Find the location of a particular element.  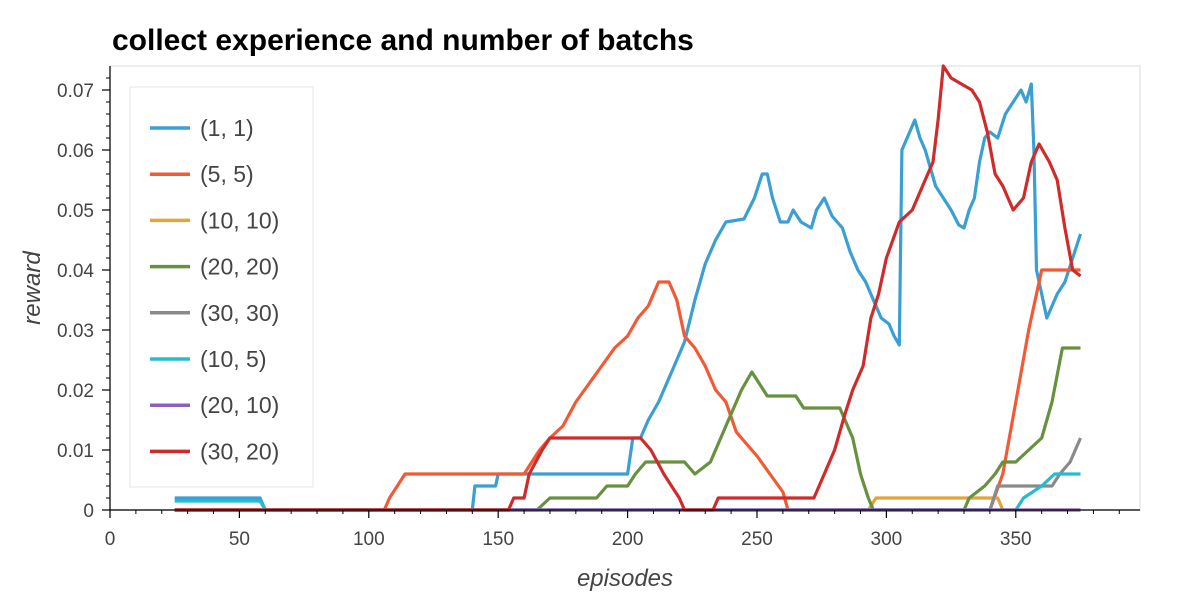

y-tick-label: 0.03 is located at coordinates (75, 331).